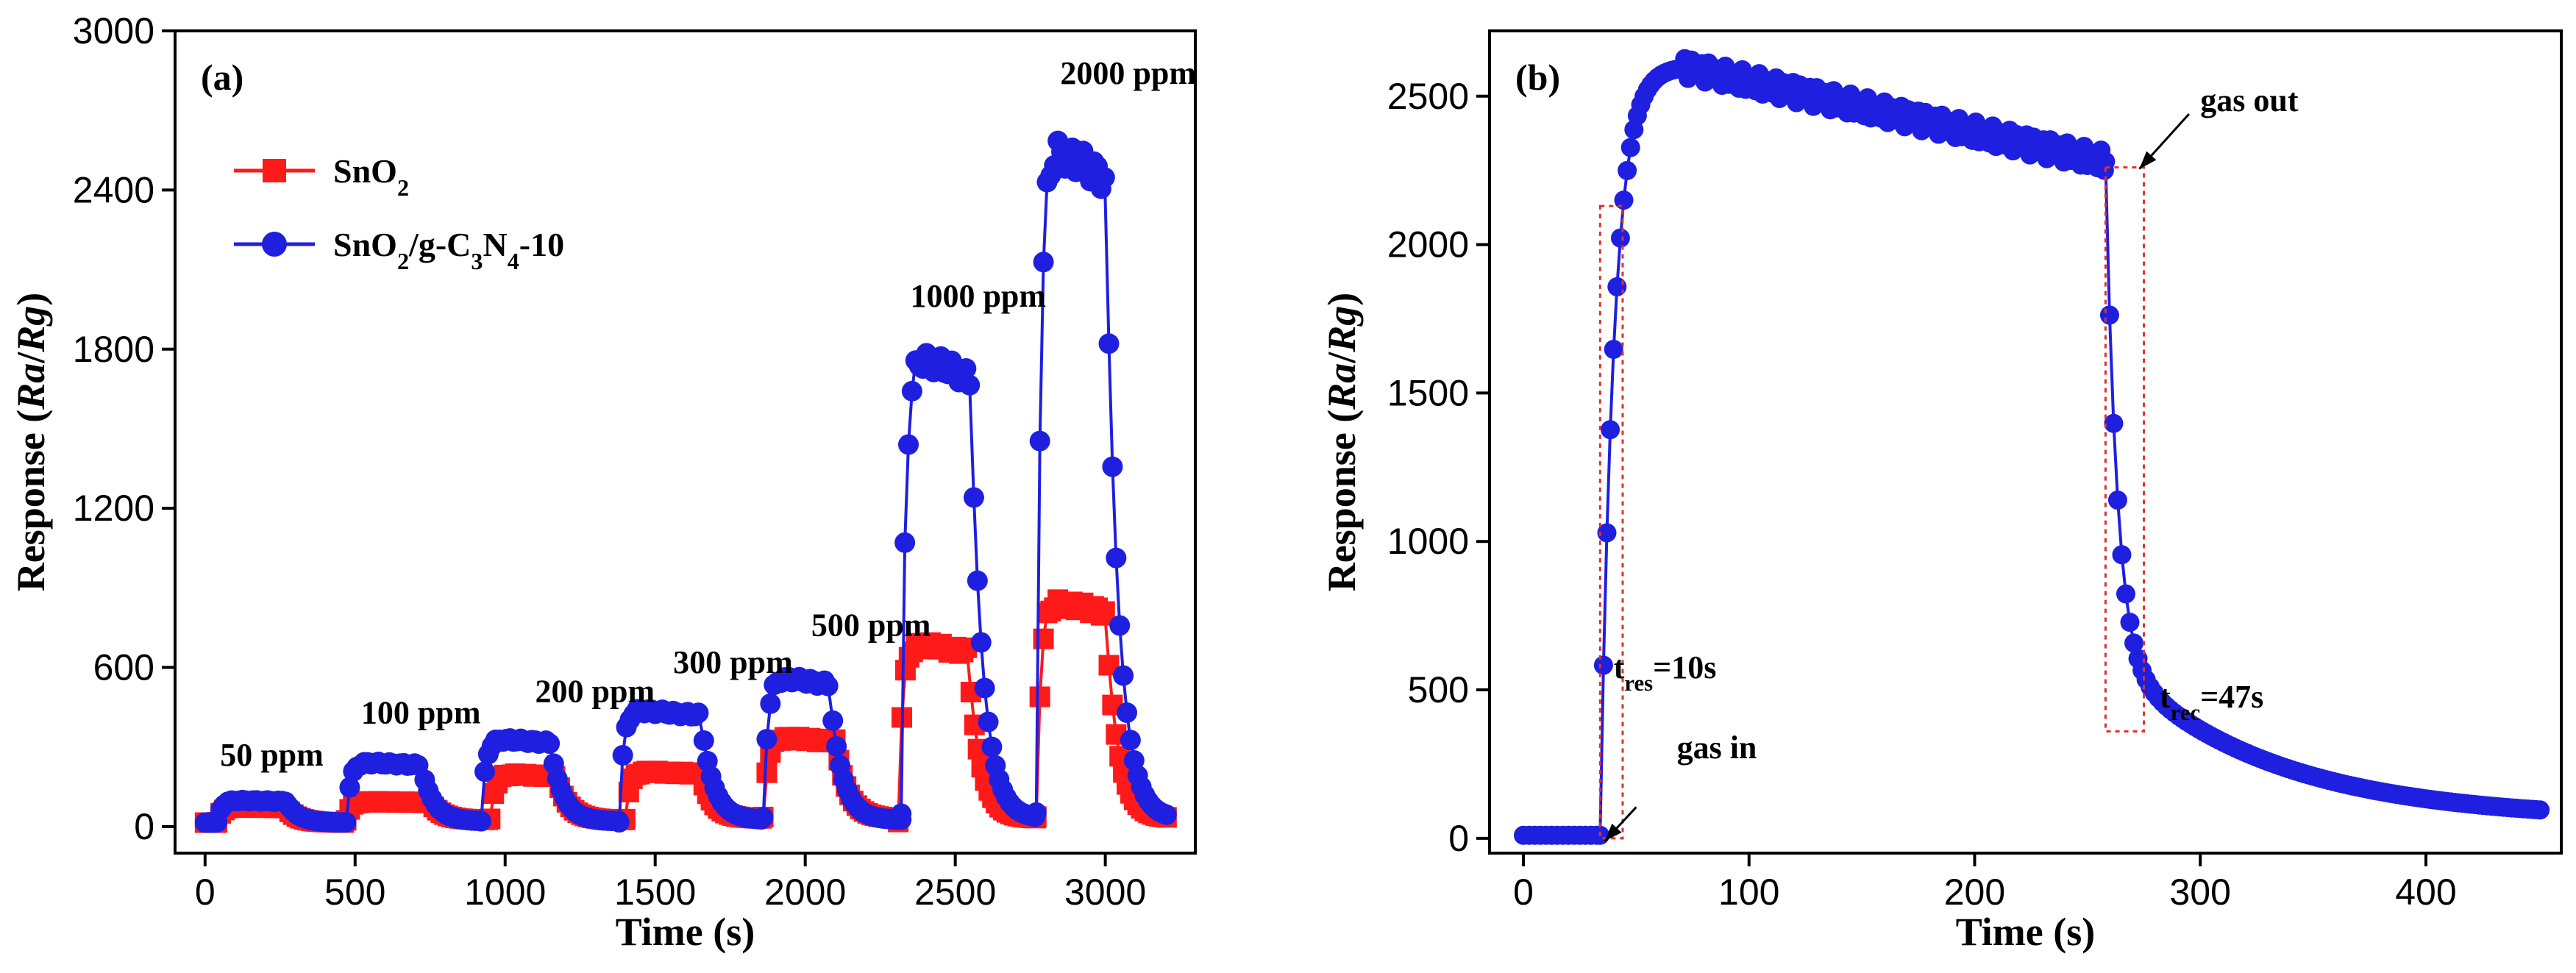 The width and height of the screenshot is (2576, 973). I want to click on text-part: t, so click(2165, 697).